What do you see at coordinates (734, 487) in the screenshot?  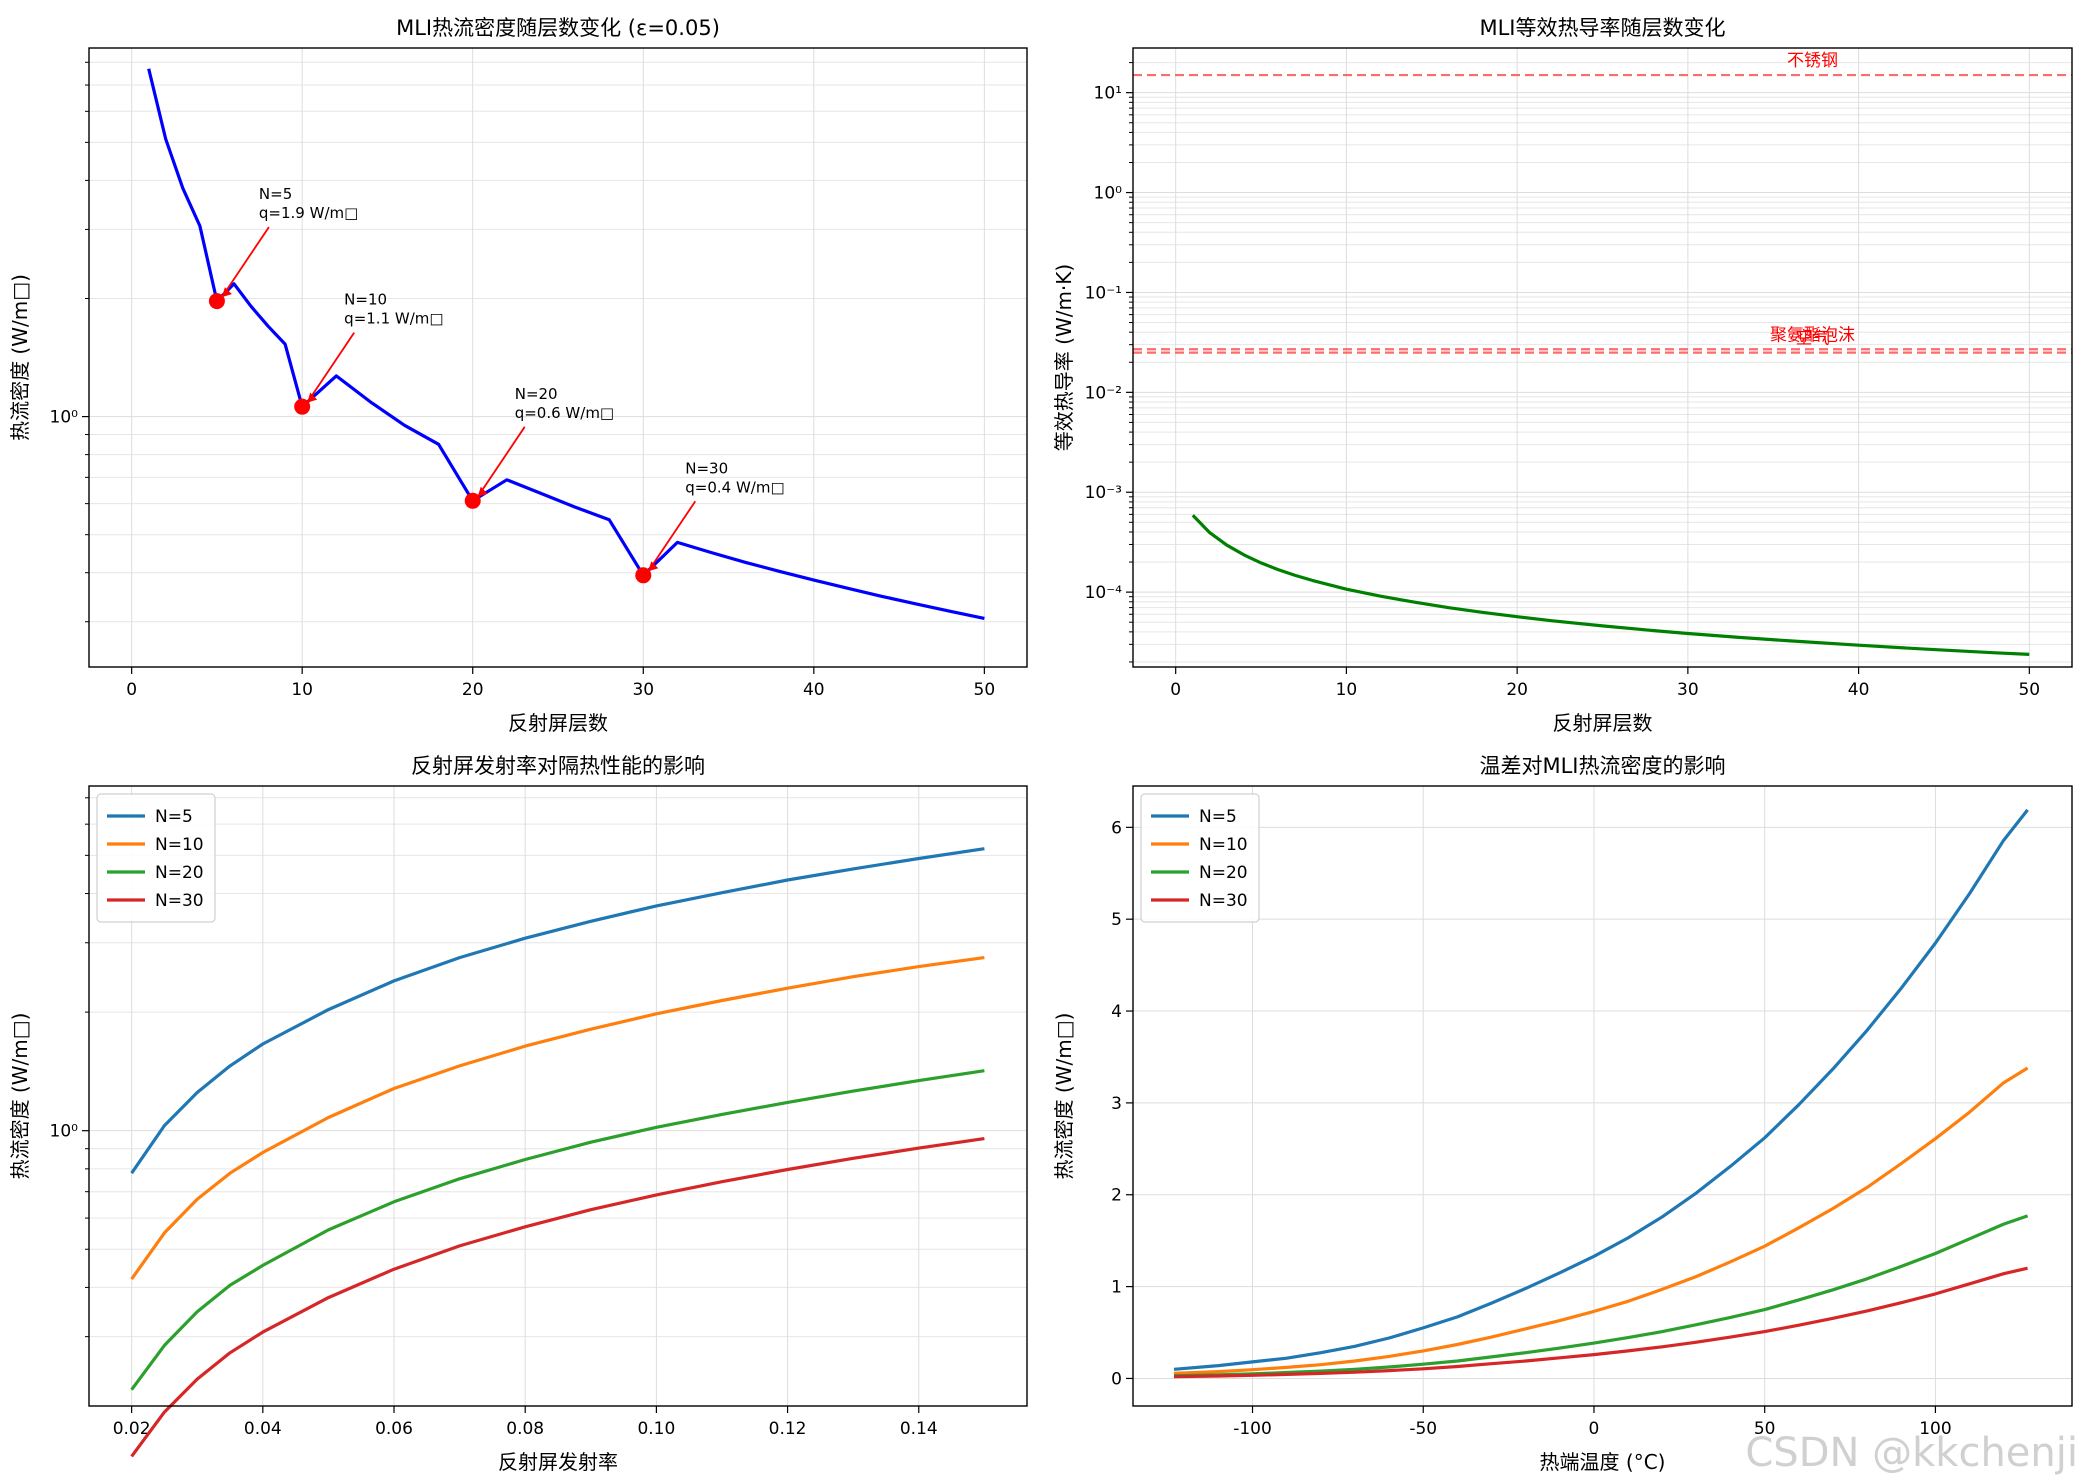 I see `annotation-label: q=0.4 W/m□` at bounding box center [734, 487].